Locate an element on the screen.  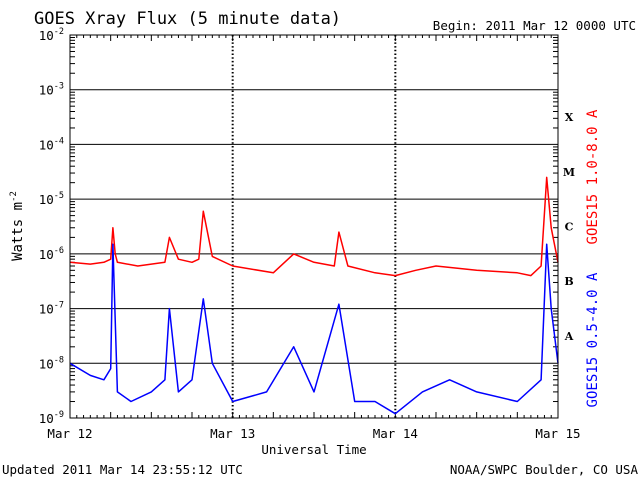
y-tick-labels: 10-210-310-410-510-610-710-810-9 is located at coordinates (51, 226).